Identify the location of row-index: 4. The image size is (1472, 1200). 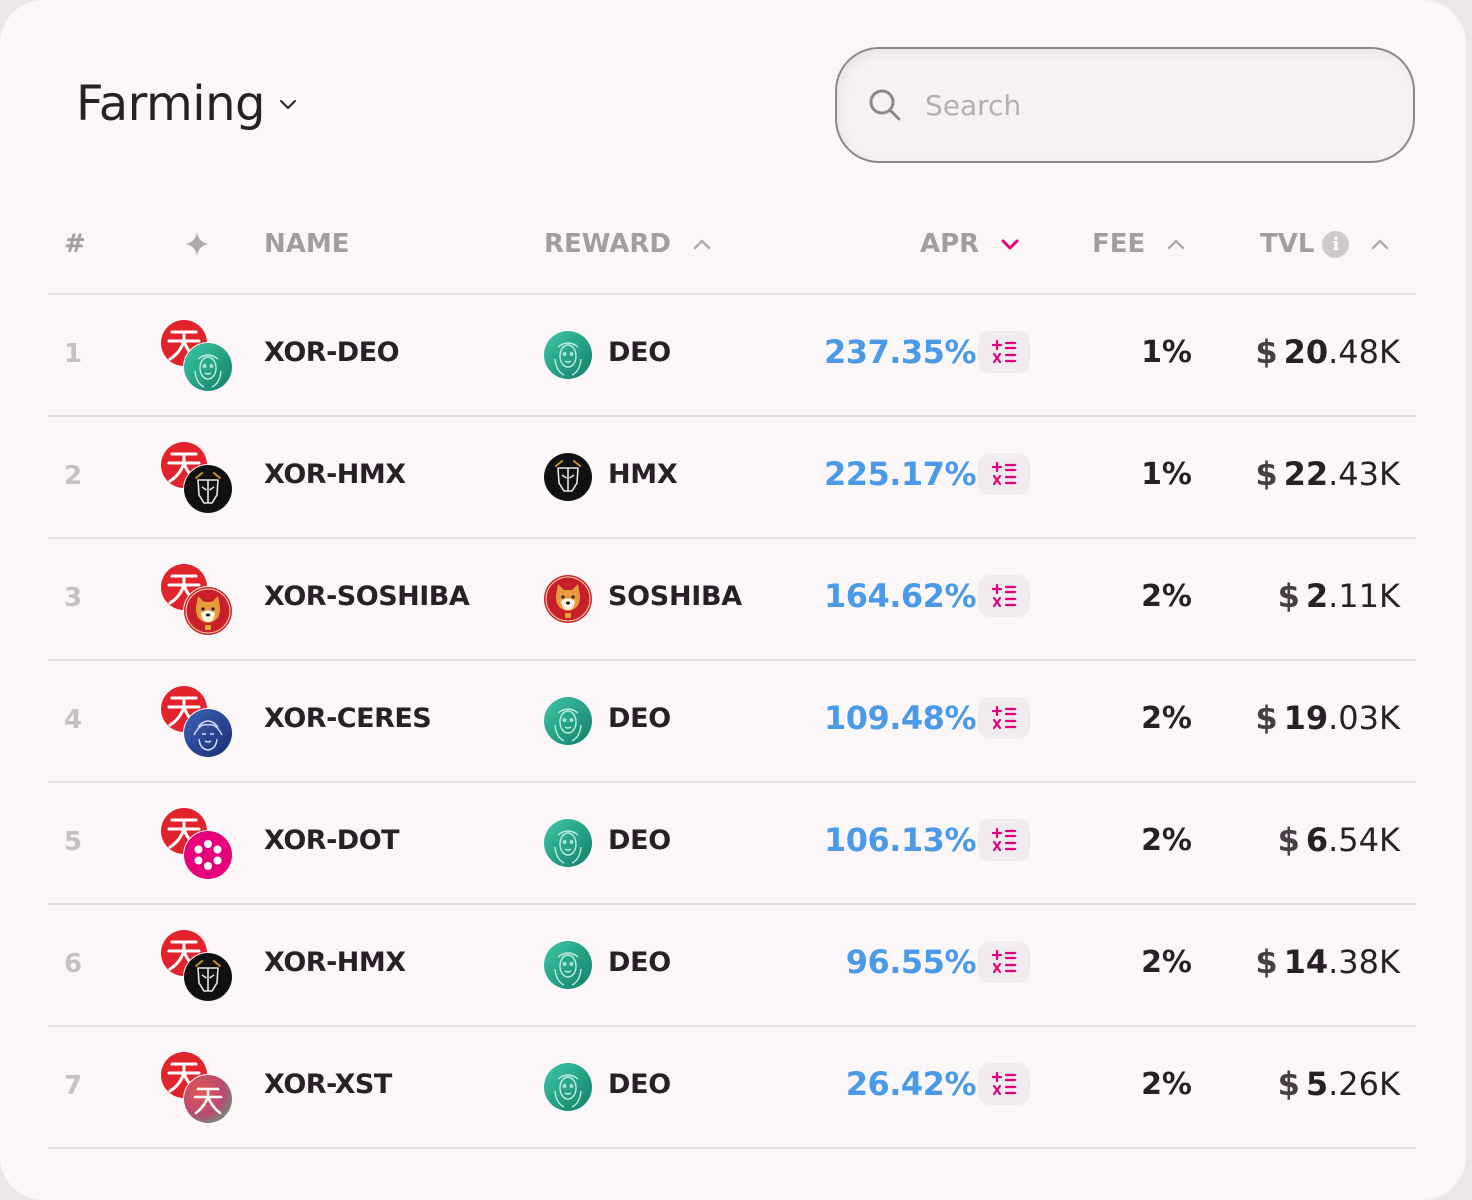
(73, 720).